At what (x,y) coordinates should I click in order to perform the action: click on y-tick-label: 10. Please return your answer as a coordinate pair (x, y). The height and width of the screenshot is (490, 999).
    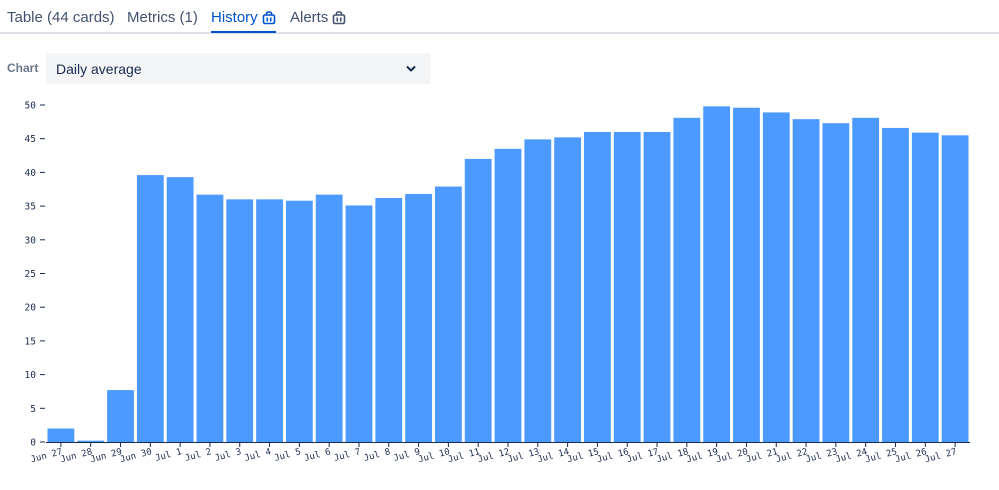
    Looking at the image, I should click on (31, 375).